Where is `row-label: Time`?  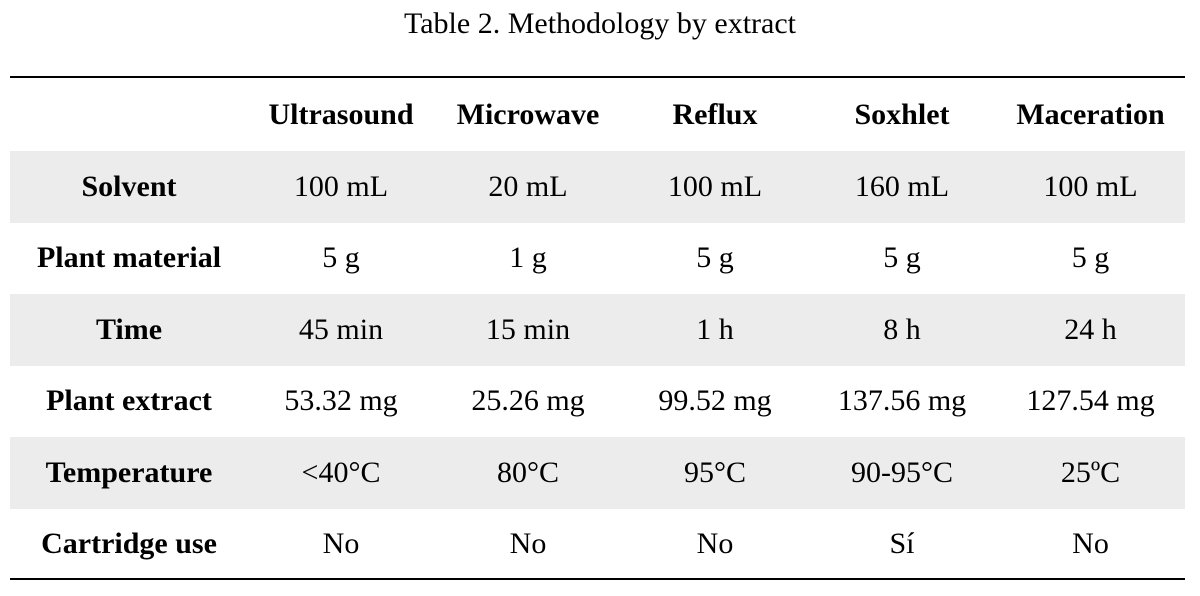
row-label: Time is located at coordinates (129, 330).